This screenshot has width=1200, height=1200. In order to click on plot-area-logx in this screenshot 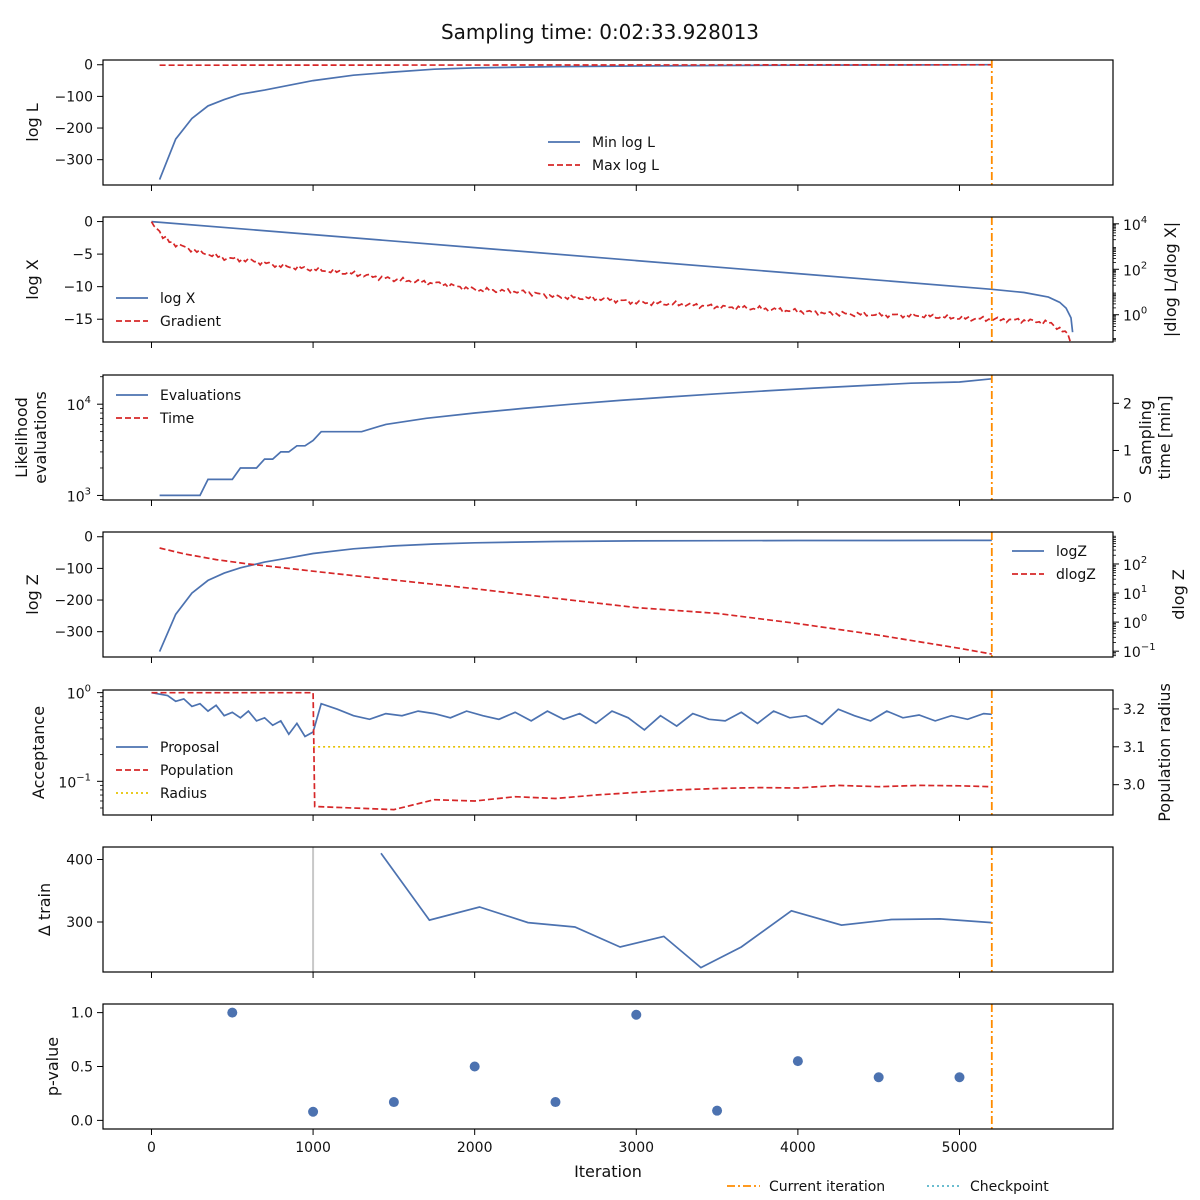, I will do `click(612, 279)`.